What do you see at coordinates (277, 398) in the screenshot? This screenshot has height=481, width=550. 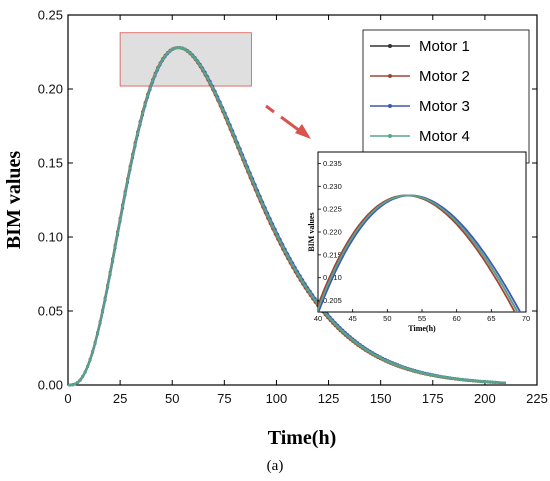 I see `x-tick-label: 100` at bounding box center [277, 398].